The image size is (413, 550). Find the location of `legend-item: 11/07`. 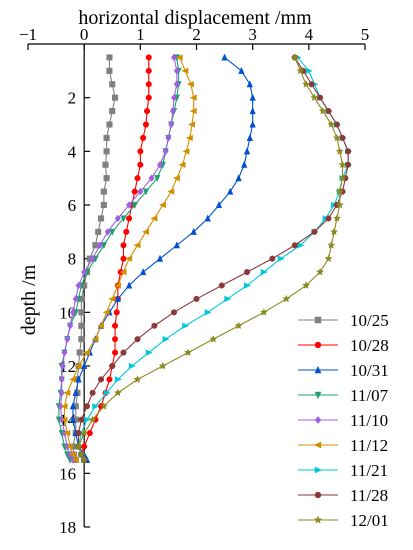

legend-item: 11/07 is located at coordinates (343, 395).